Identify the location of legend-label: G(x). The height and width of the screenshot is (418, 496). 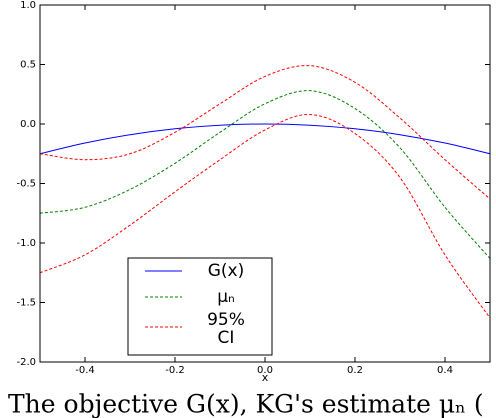
(226, 271).